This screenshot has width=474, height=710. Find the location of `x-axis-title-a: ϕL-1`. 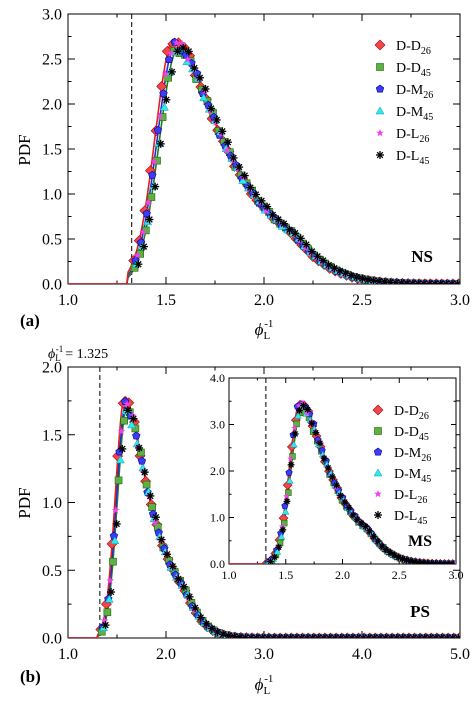

x-axis-title-a: ϕL-1 is located at coordinates (264, 330).